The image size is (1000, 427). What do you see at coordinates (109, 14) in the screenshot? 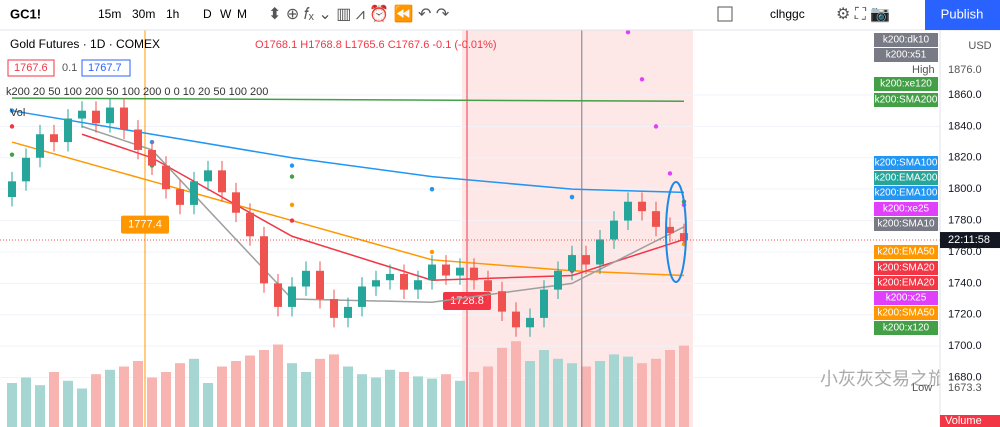
I see `interval: 15m` at bounding box center [109, 14].